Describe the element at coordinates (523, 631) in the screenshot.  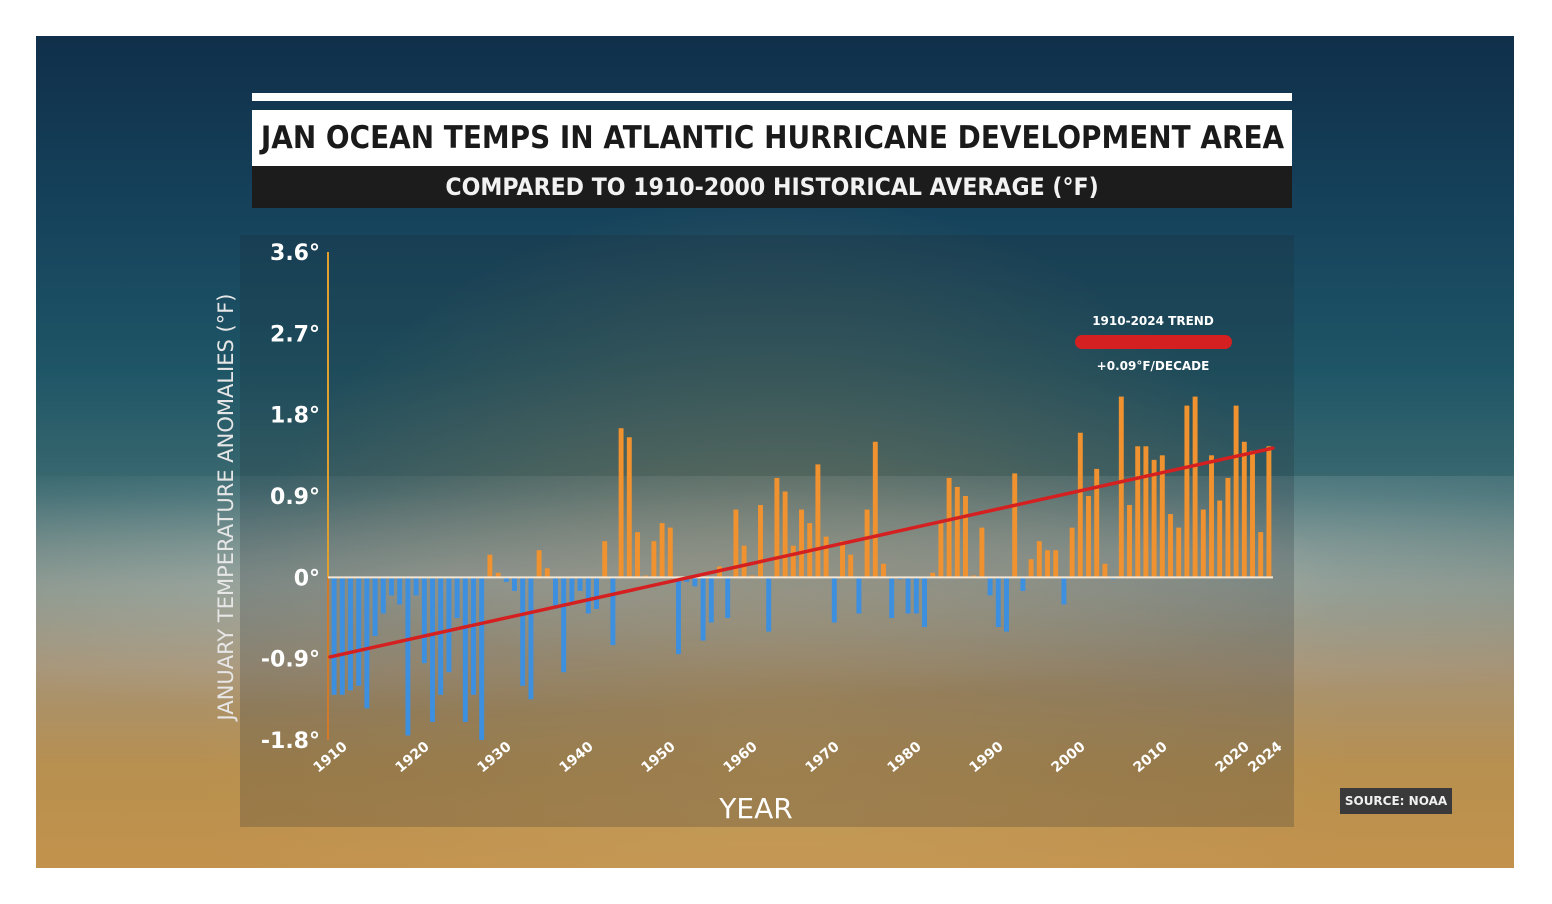
I see `bar-1933` at that location.